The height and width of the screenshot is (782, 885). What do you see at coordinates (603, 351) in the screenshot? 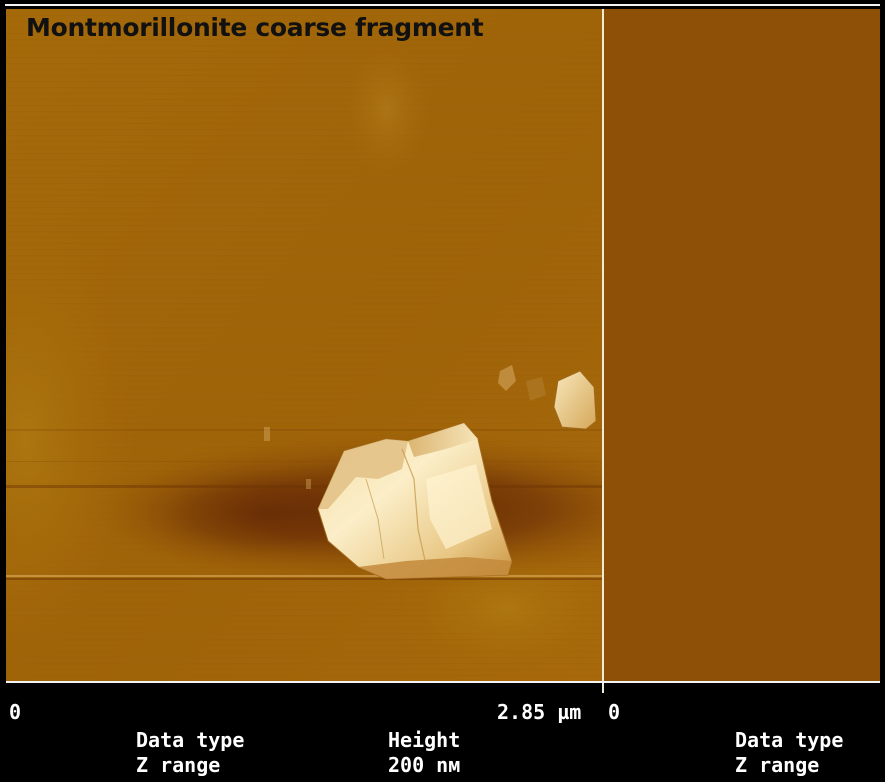
I see `panel-divider` at bounding box center [603, 351].